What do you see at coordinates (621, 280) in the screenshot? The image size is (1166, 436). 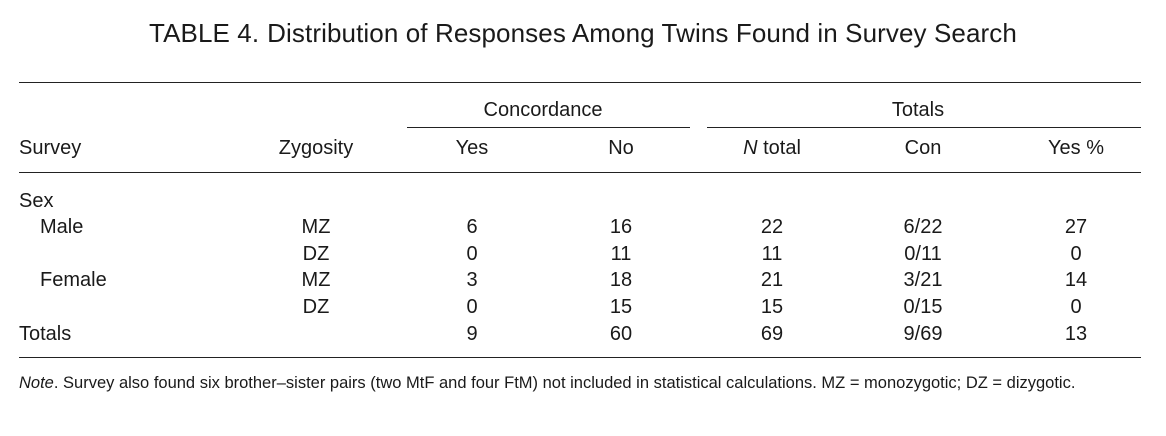 I see `row-no: 18` at bounding box center [621, 280].